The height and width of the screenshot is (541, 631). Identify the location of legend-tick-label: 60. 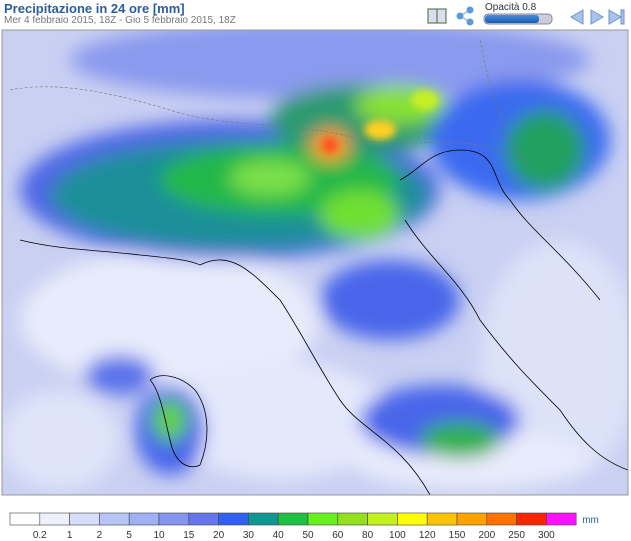
(338, 535).